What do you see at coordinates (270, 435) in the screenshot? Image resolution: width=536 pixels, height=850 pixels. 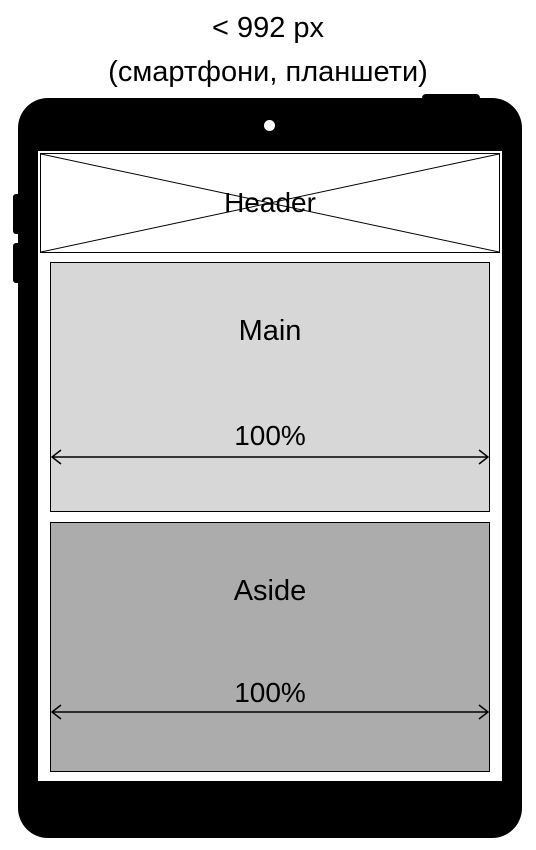 I see `main-width-label: 100%` at bounding box center [270, 435].